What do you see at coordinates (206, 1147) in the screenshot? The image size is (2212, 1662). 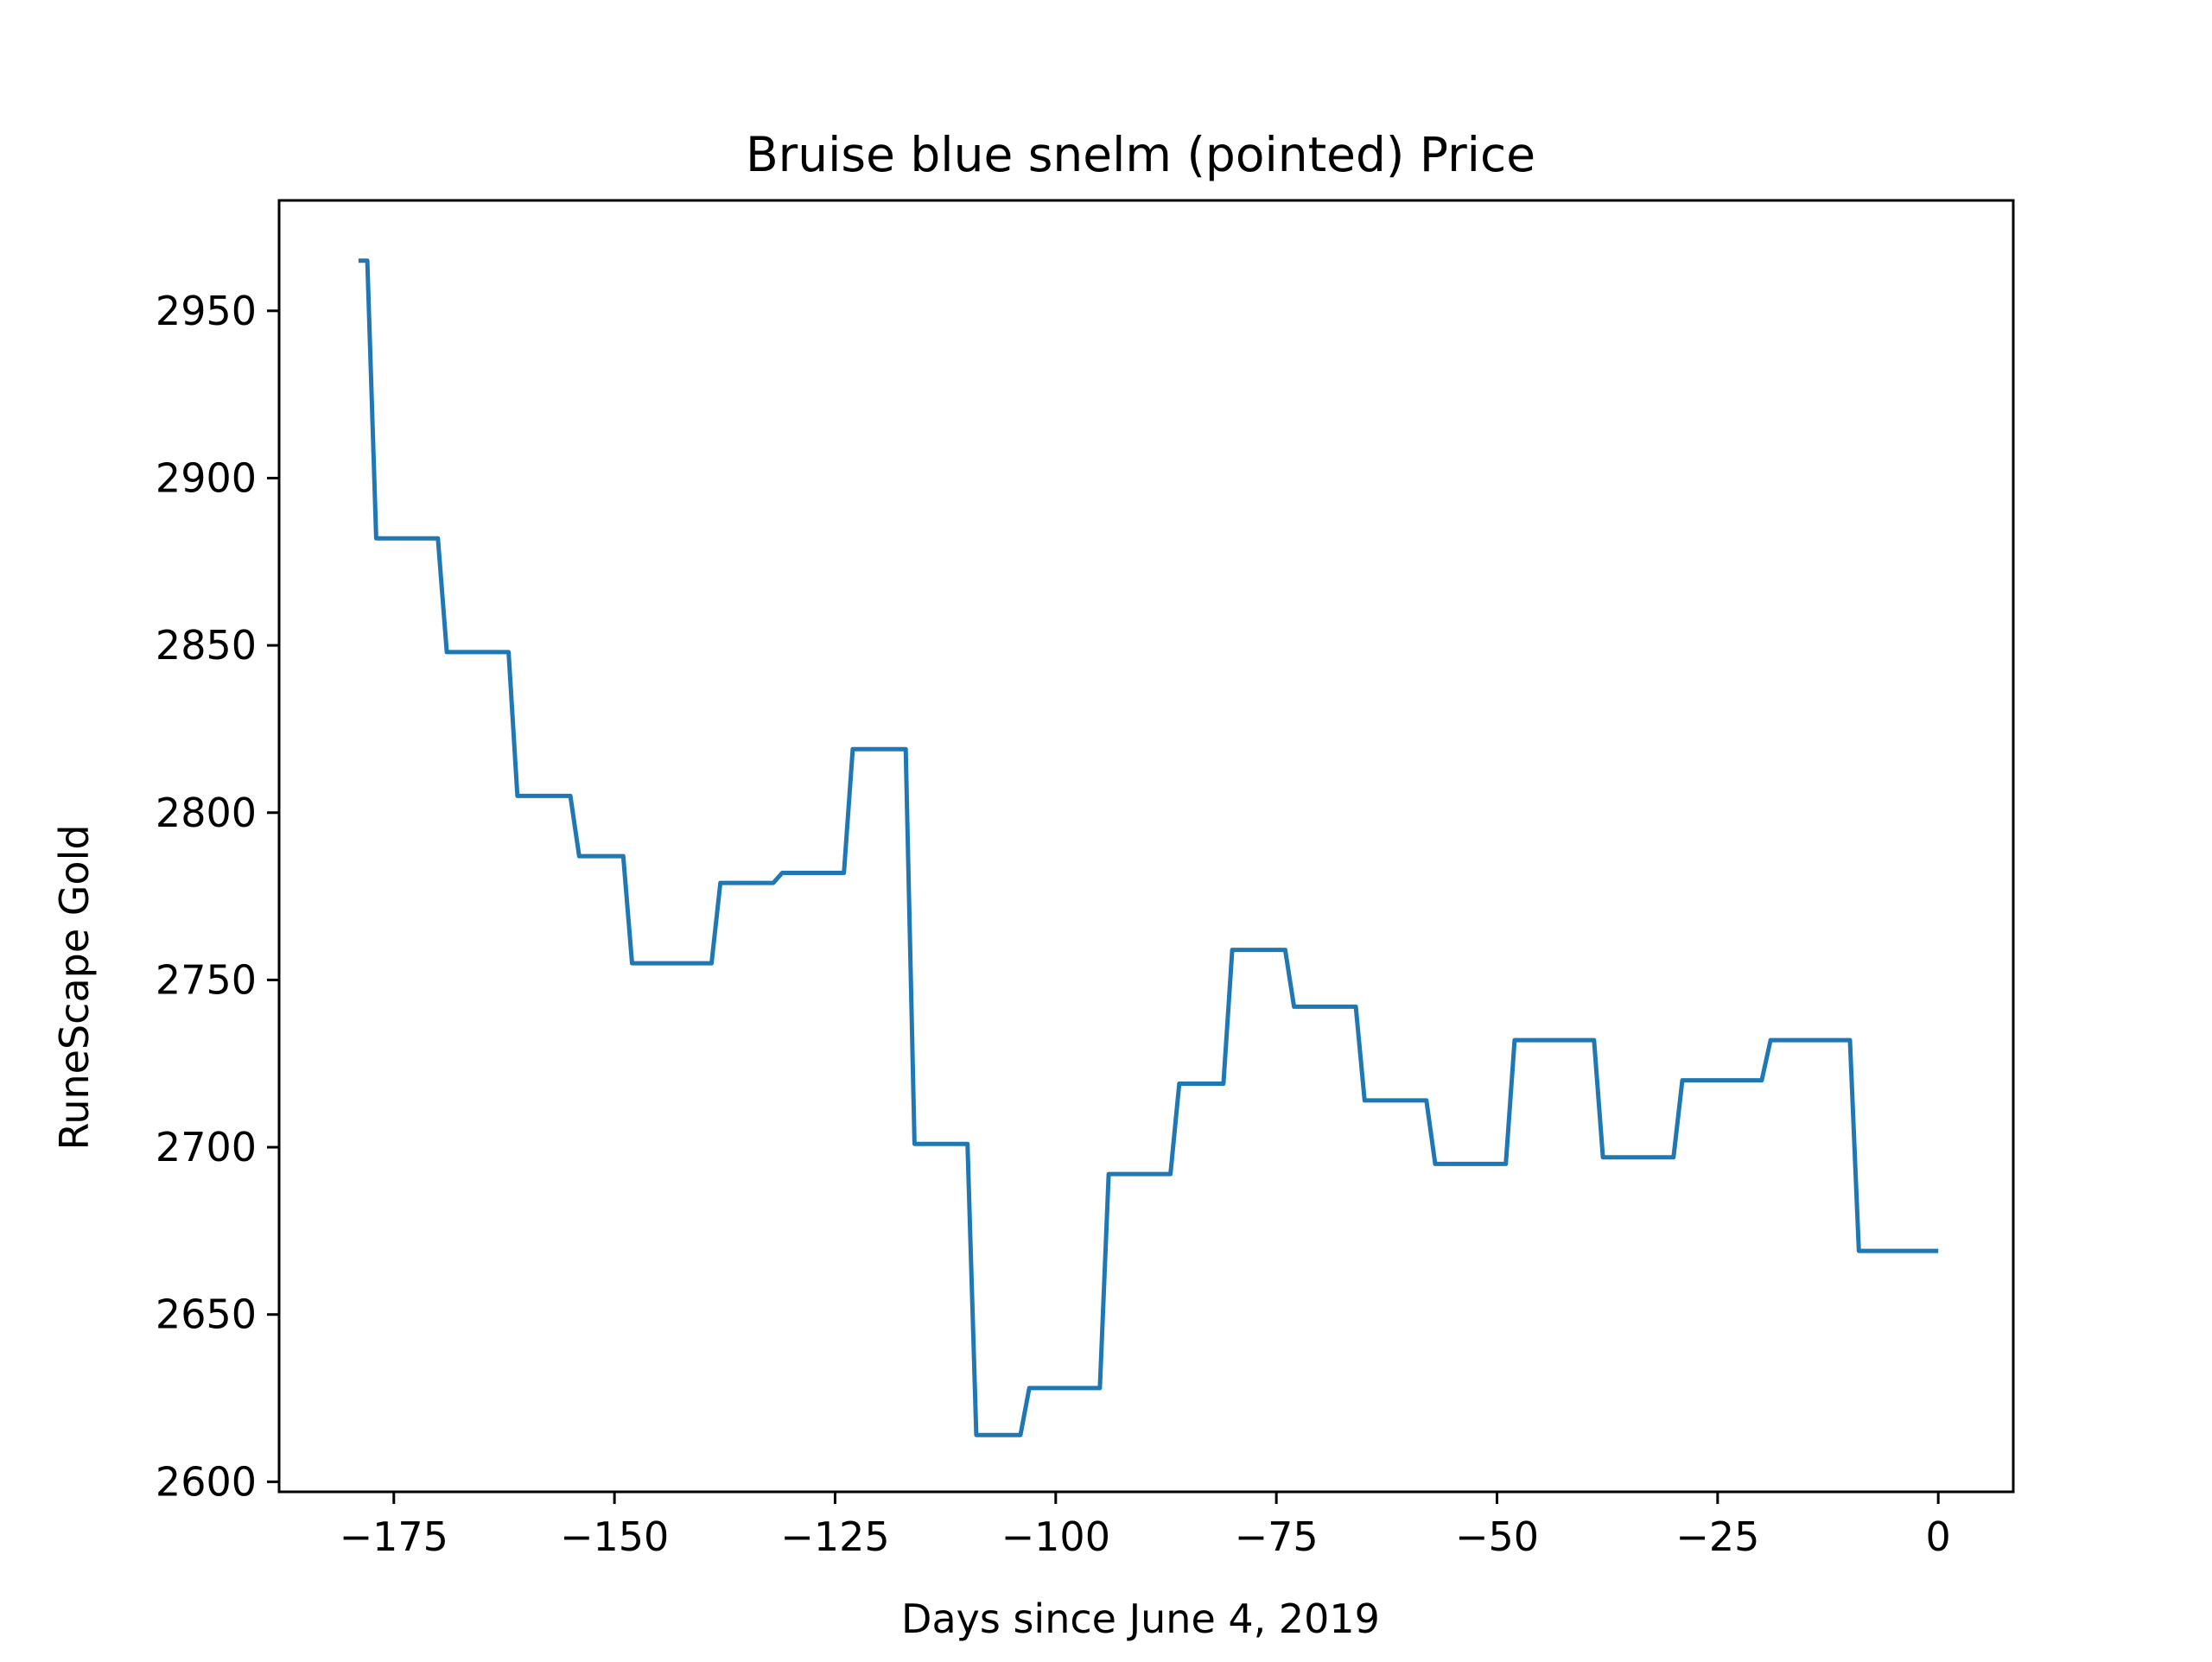 I see `y-tick-label: 2700` at bounding box center [206, 1147].